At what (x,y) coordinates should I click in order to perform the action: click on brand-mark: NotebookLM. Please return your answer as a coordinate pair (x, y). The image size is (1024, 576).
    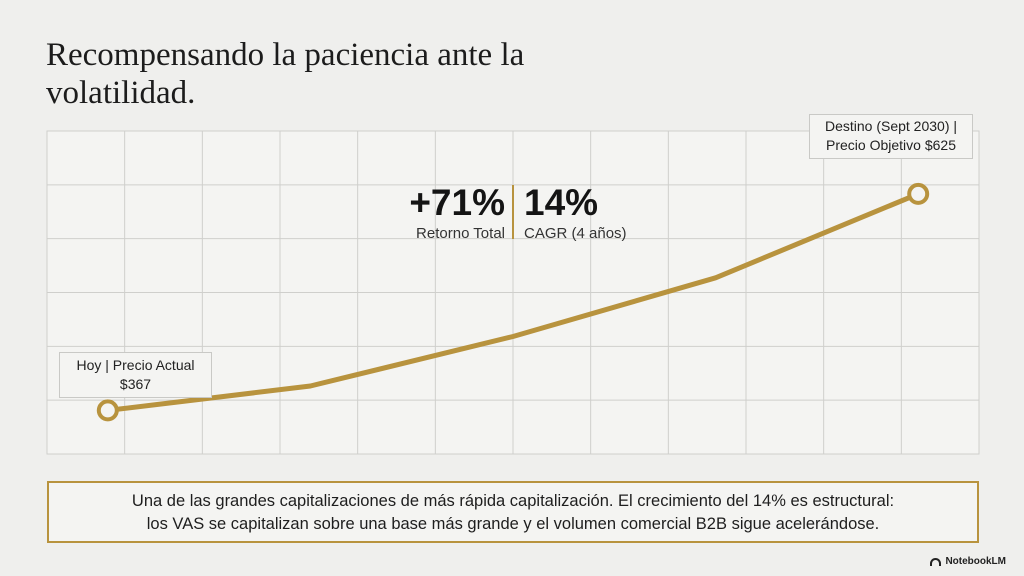
    Looking at the image, I should click on (968, 561).